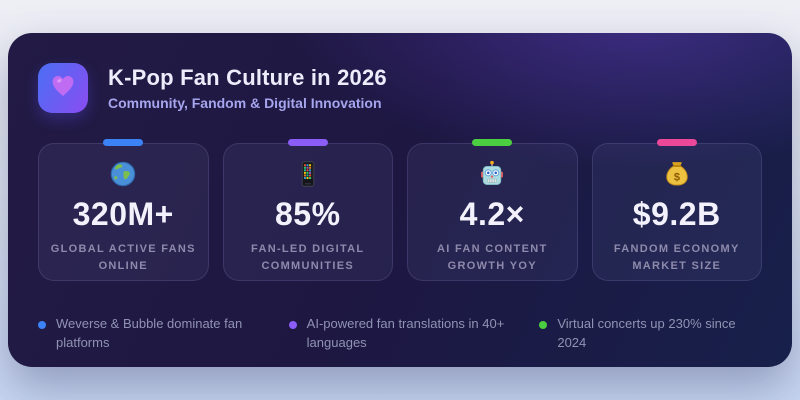 Image resolution: width=800 pixels, height=400 pixels. I want to click on page-subtitle: Community, Fandom & Digital Innovation, so click(245, 103).